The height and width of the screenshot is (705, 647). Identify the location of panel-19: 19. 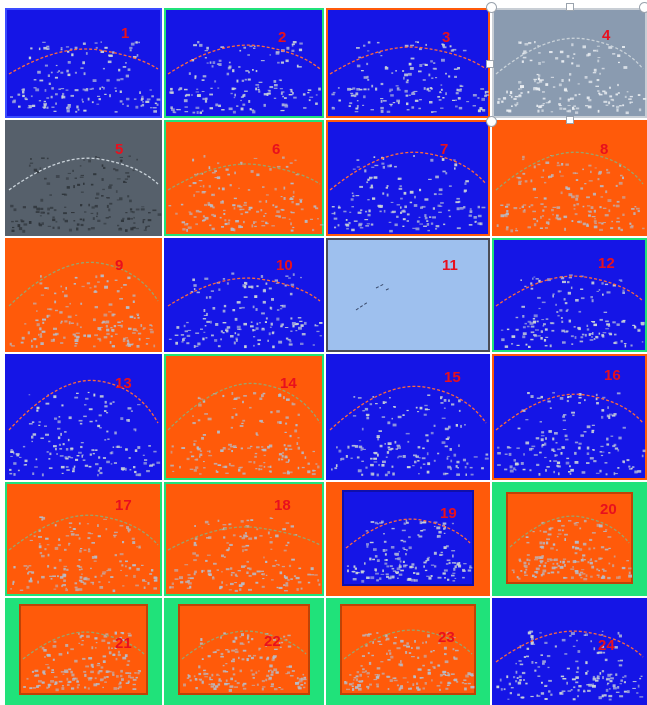
(408, 539).